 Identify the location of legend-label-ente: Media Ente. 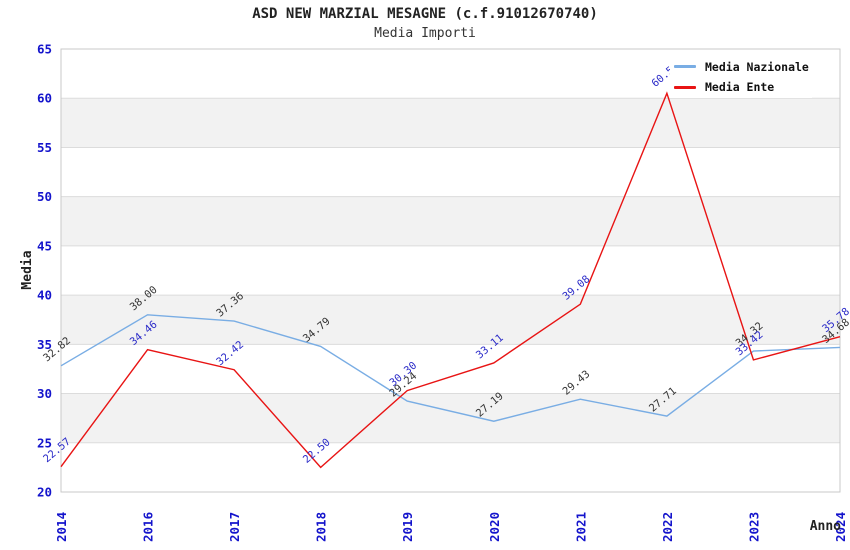
(740, 87).